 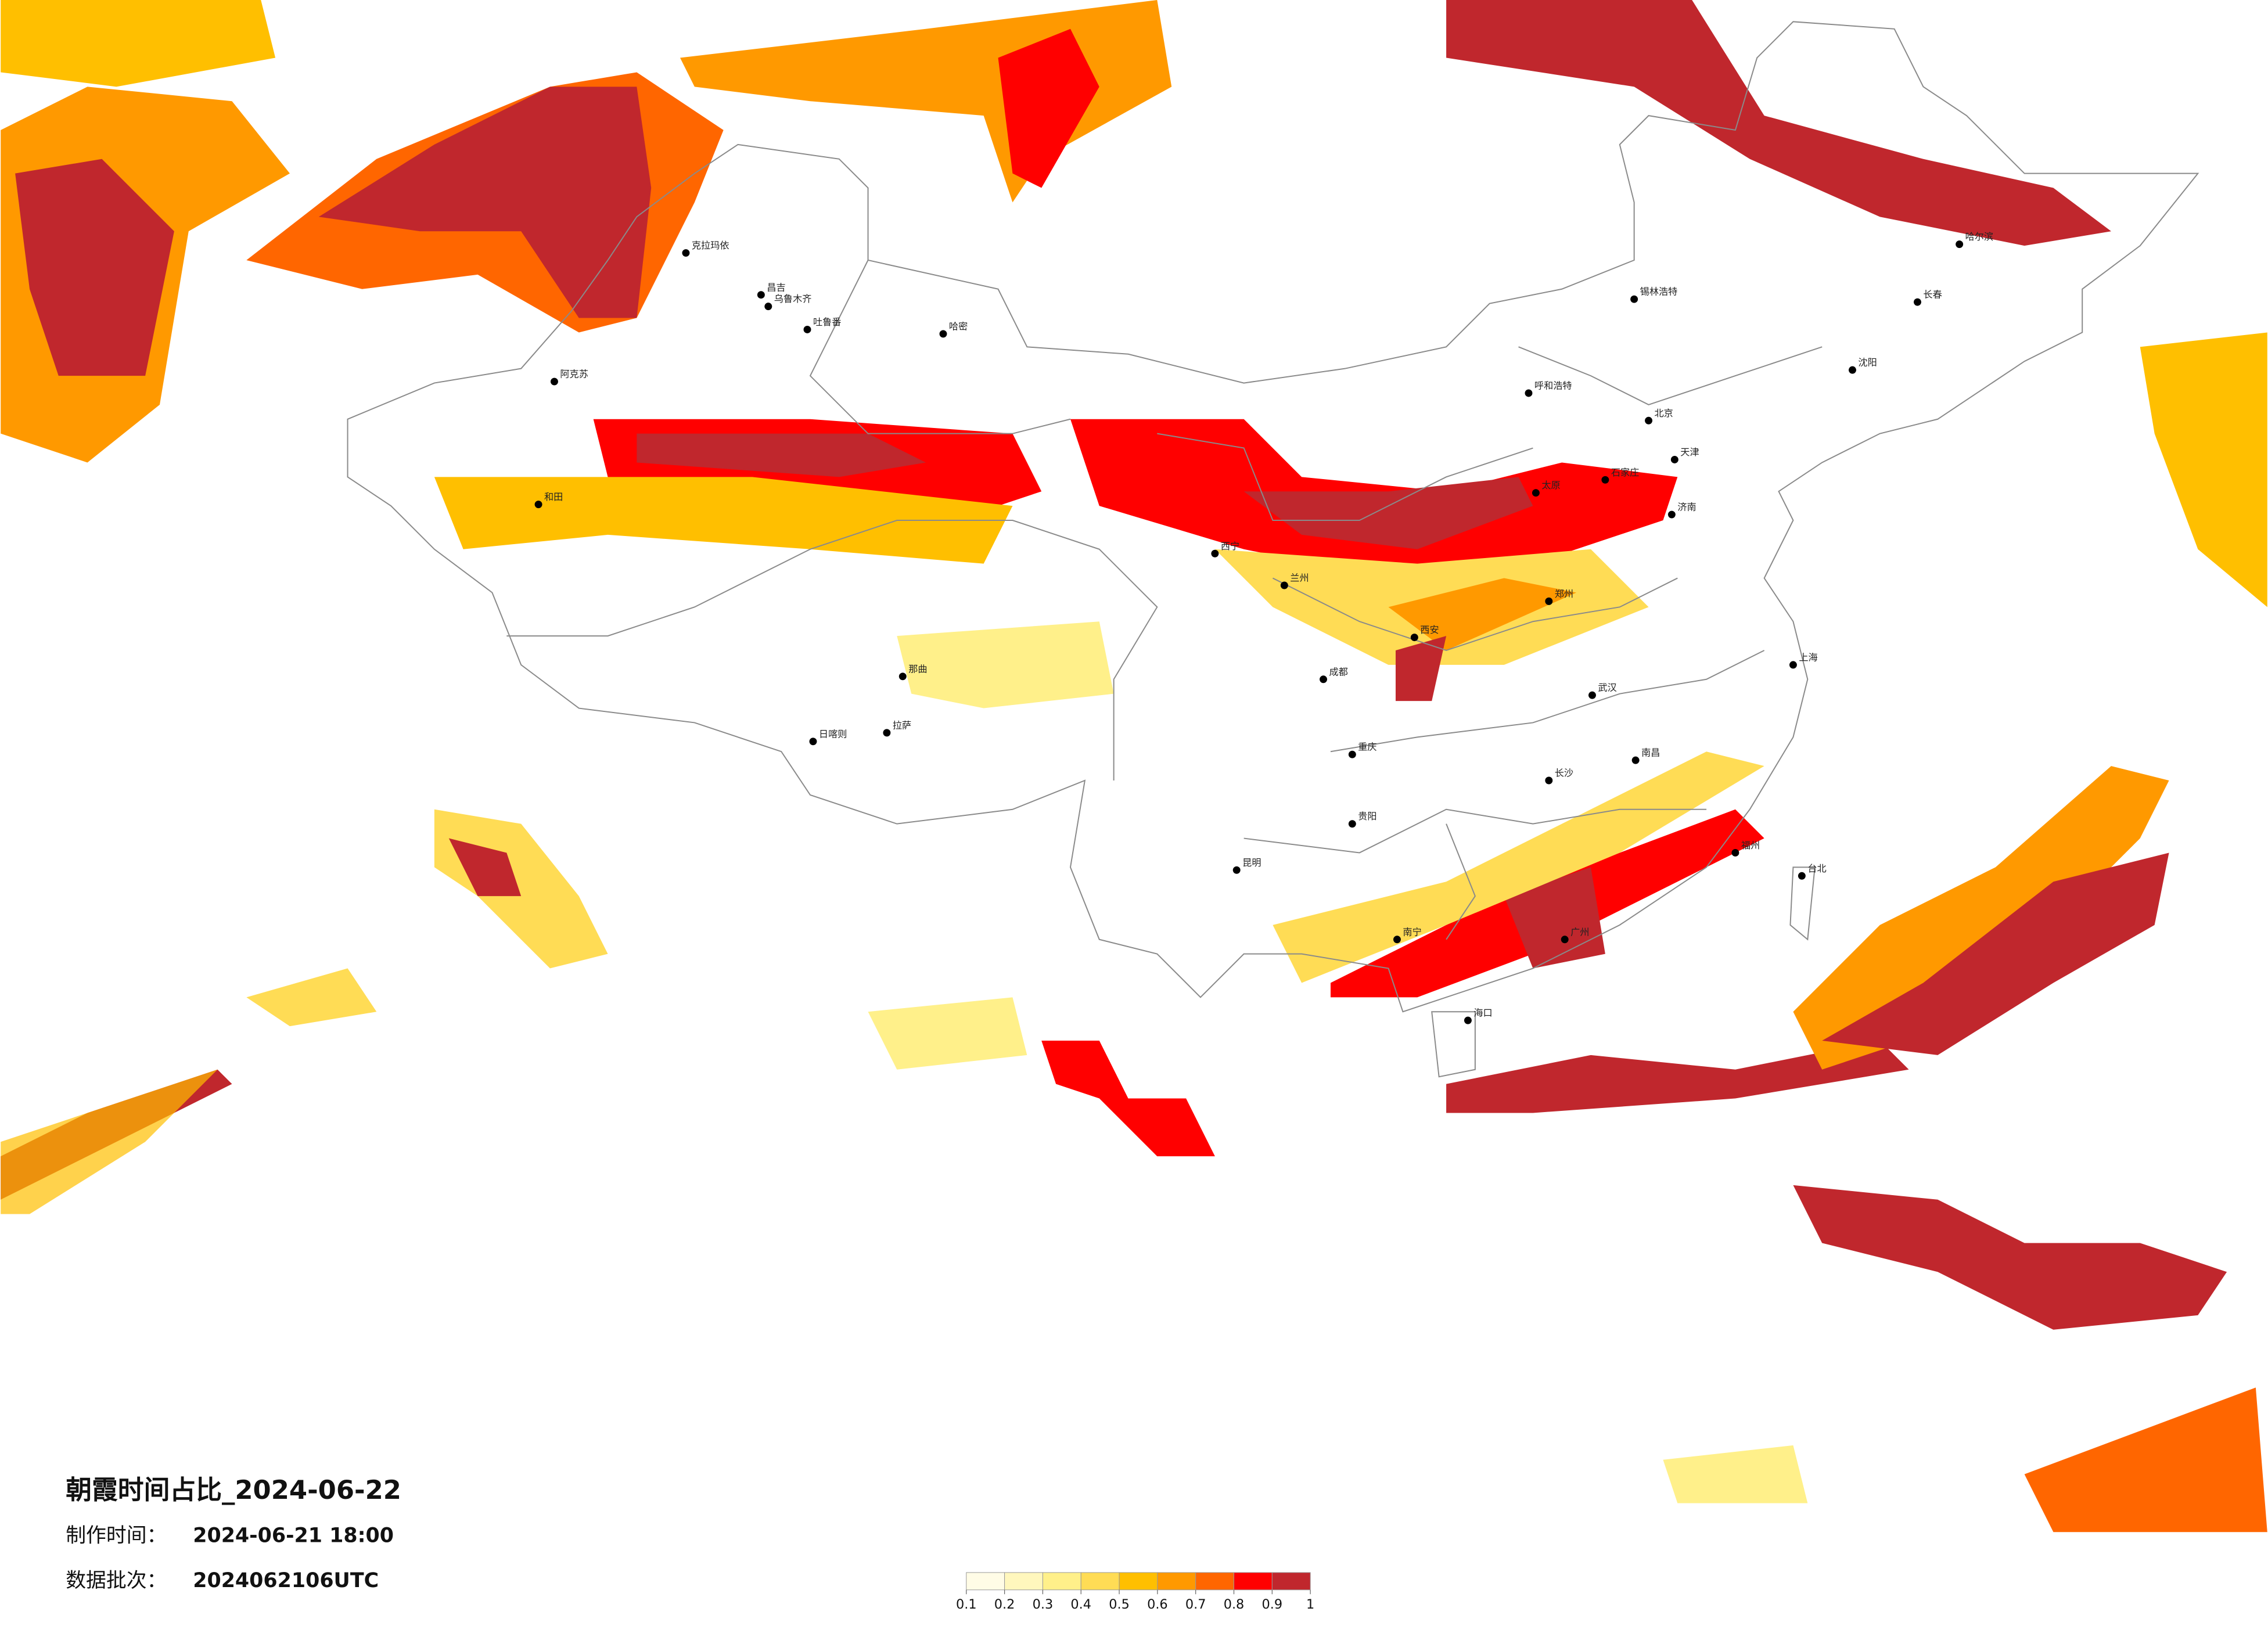 I want to click on city-label: 广州, so click(x=1579, y=931).